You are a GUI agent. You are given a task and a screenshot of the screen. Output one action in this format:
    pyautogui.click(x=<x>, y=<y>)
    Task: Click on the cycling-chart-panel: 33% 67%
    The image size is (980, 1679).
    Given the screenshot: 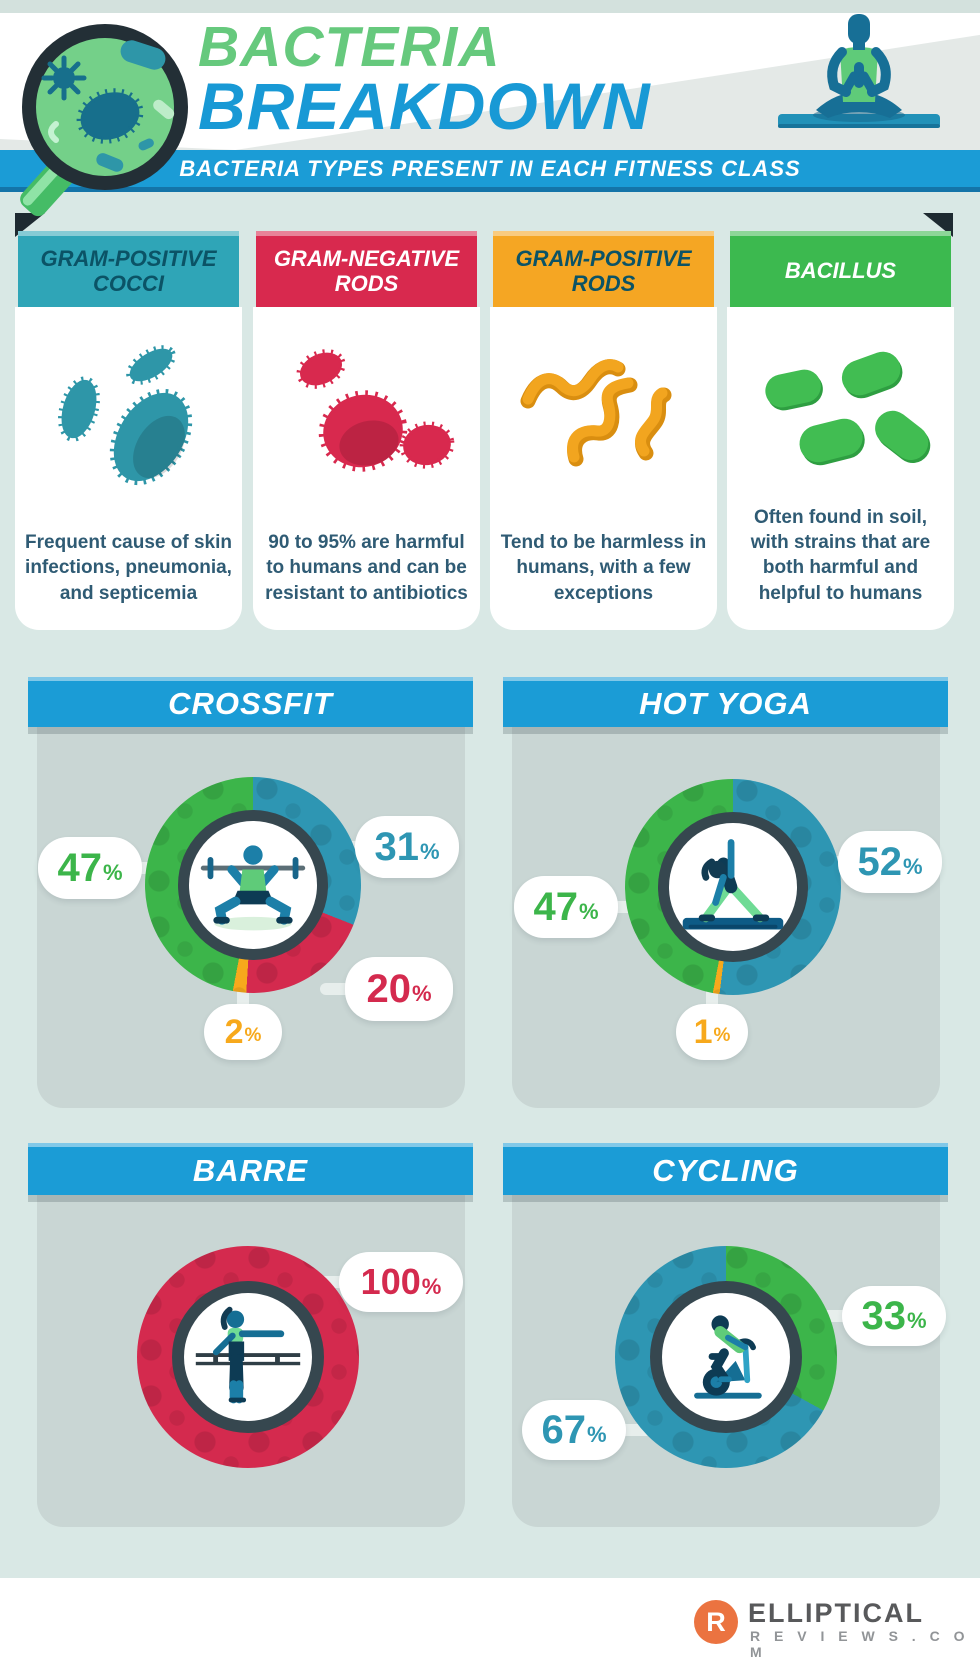 What is the action you would take?
    pyautogui.click(x=729, y=1361)
    